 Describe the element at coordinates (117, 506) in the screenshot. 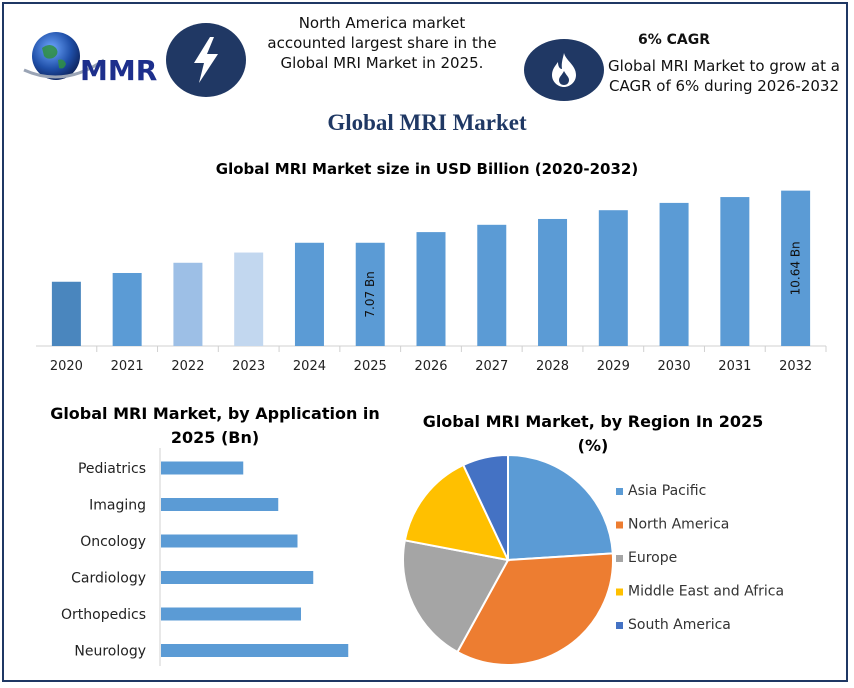

I see `category-label: Imaging` at that location.